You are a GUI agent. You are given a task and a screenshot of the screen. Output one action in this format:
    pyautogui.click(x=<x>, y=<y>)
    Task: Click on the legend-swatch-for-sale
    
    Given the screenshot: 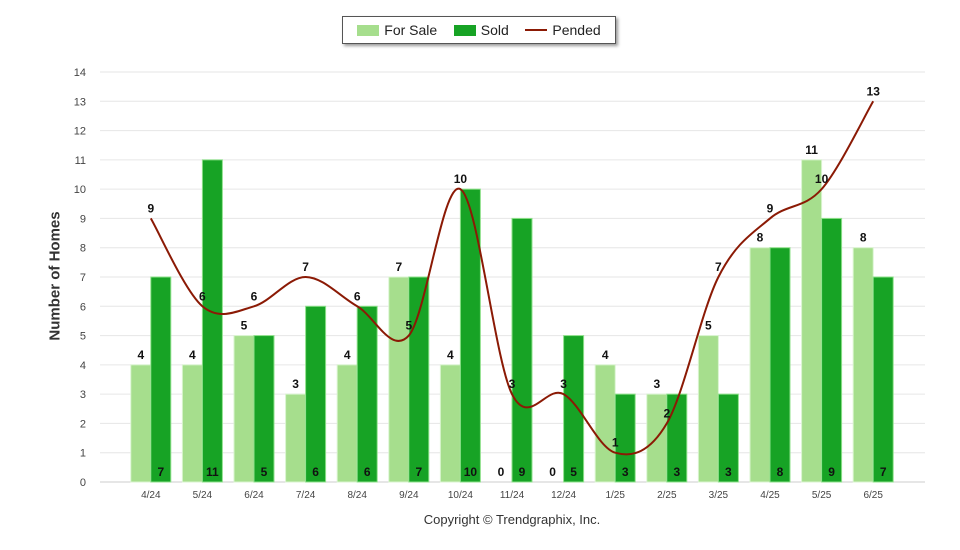 What is the action you would take?
    pyautogui.click(x=368, y=30)
    